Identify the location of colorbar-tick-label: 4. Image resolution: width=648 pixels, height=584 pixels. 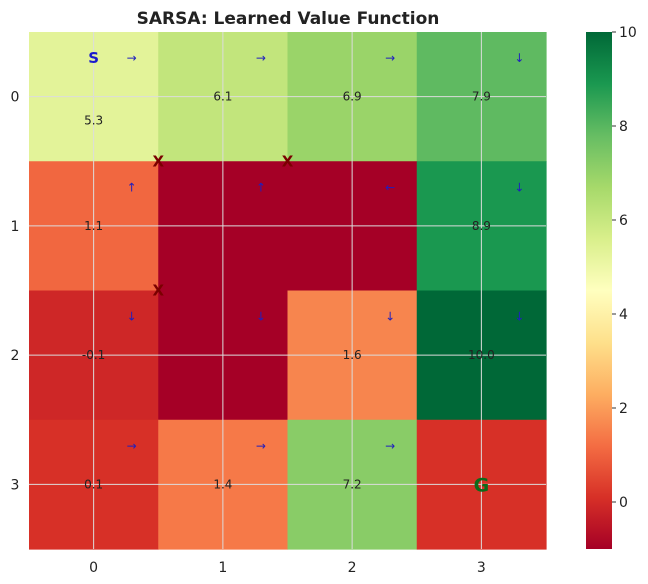
(623, 315).